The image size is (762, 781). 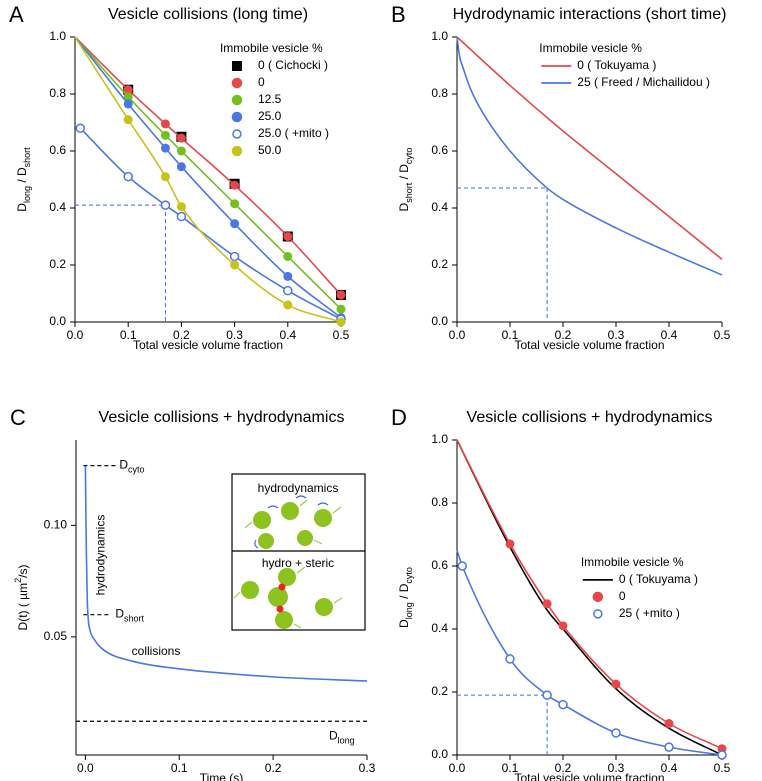 I want to click on panel-letter: C, so click(x=18, y=417).